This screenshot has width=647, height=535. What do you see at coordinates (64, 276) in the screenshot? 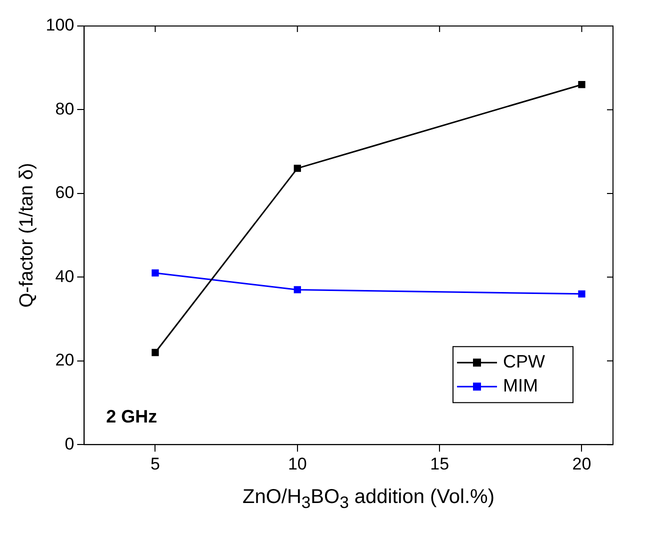
I see `y-tick-label: 40` at bounding box center [64, 276].